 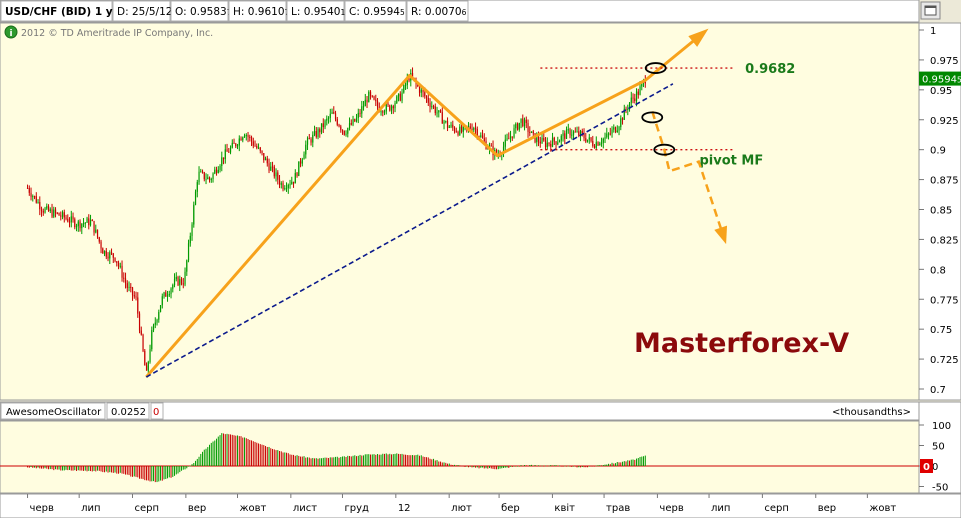 I want to click on circle-marker, so click(x=655, y=68).